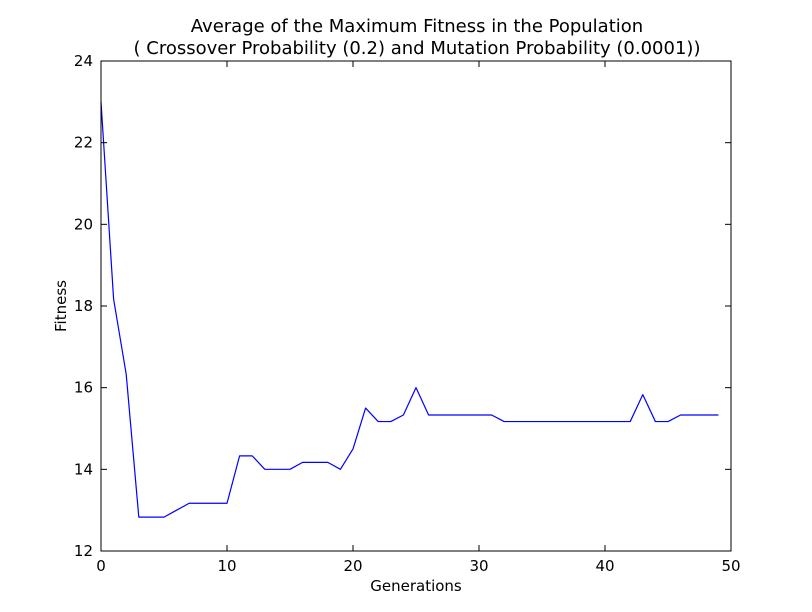 This screenshot has height=612, width=812. I want to click on x-tick-label: 0, so click(101, 566).